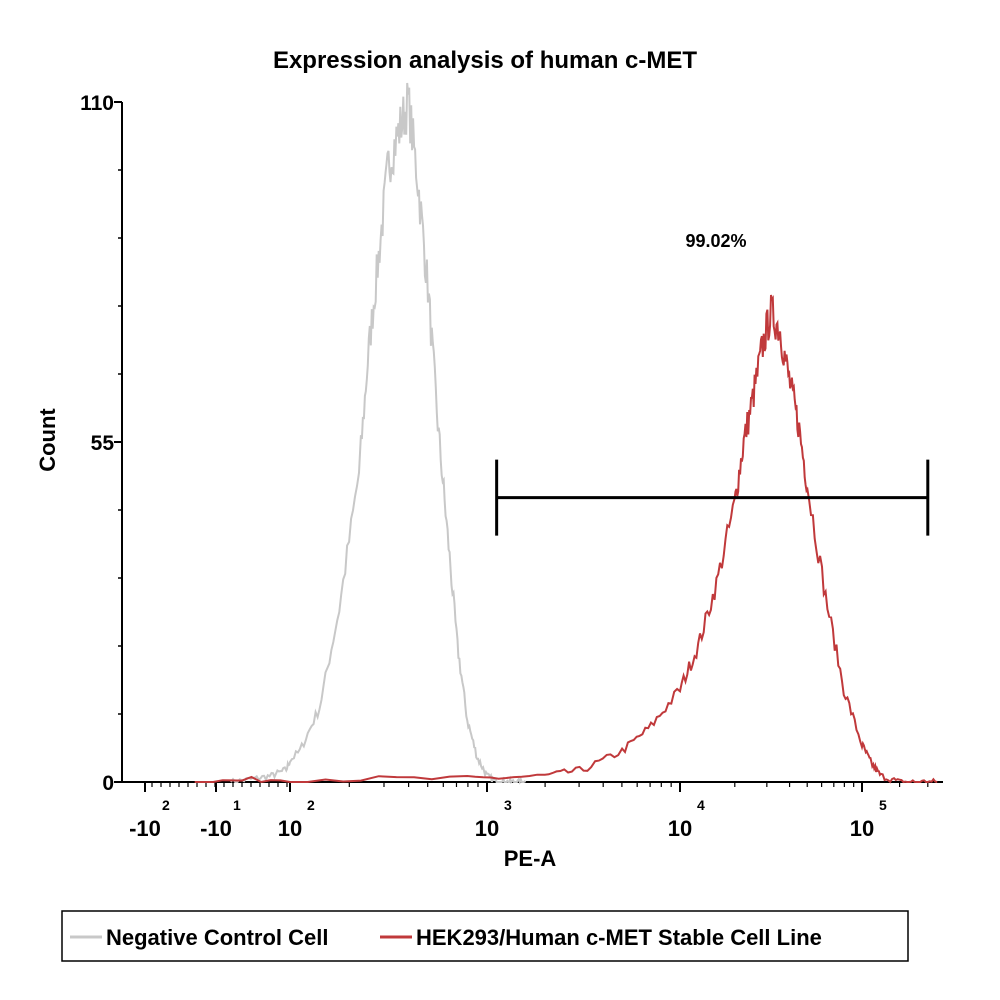 The width and height of the screenshot is (1000, 1000). Describe the element at coordinates (619, 937) in the screenshot. I see `legend-label-hek293-cmet: HEK293/Human c-MET Stable Cell Line` at that location.